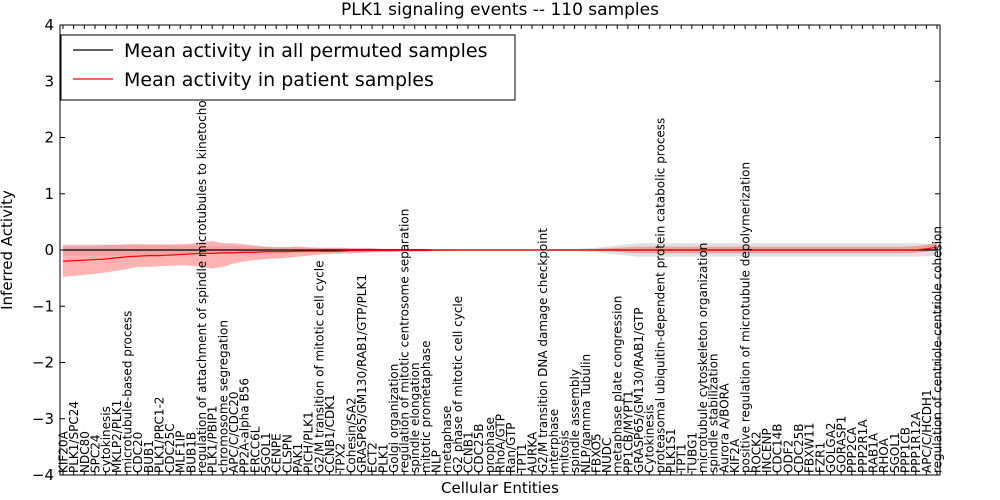 This screenshot has width=1000, height=500. Describe the element at coordinates (49, 138) in the screenshot. I see `y-tick-label: 2` at that location.